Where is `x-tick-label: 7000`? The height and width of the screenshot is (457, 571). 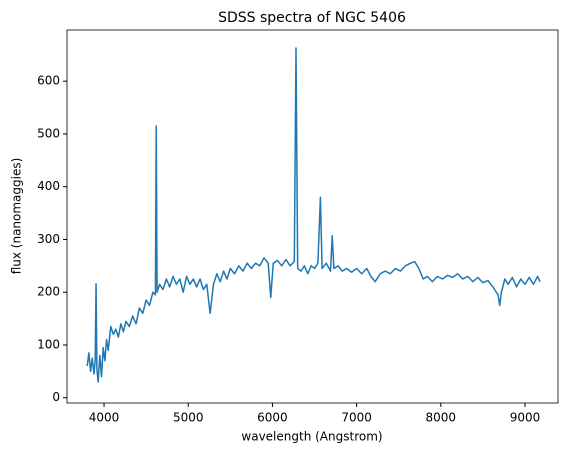
x-tick-label: 7000 is located at coordinates (356, 418).